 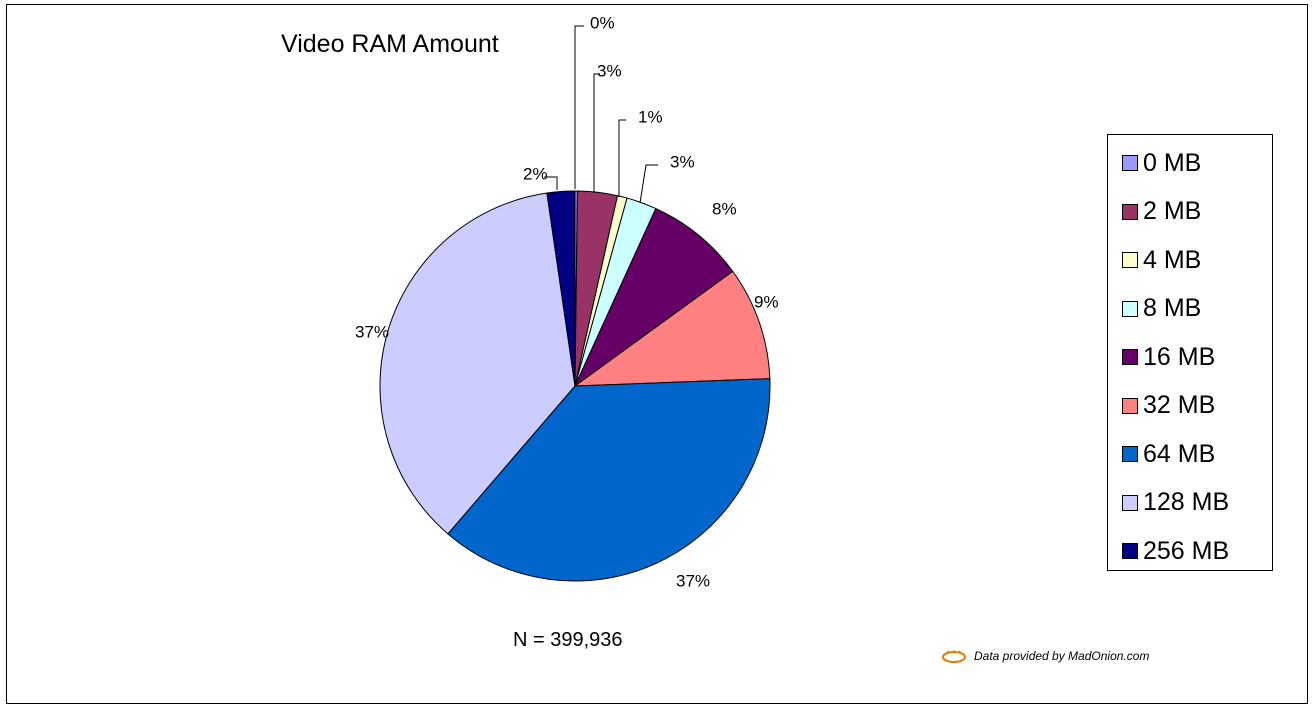 I want to click on legend-item: 256 MB, so click(x=1175, y=551).